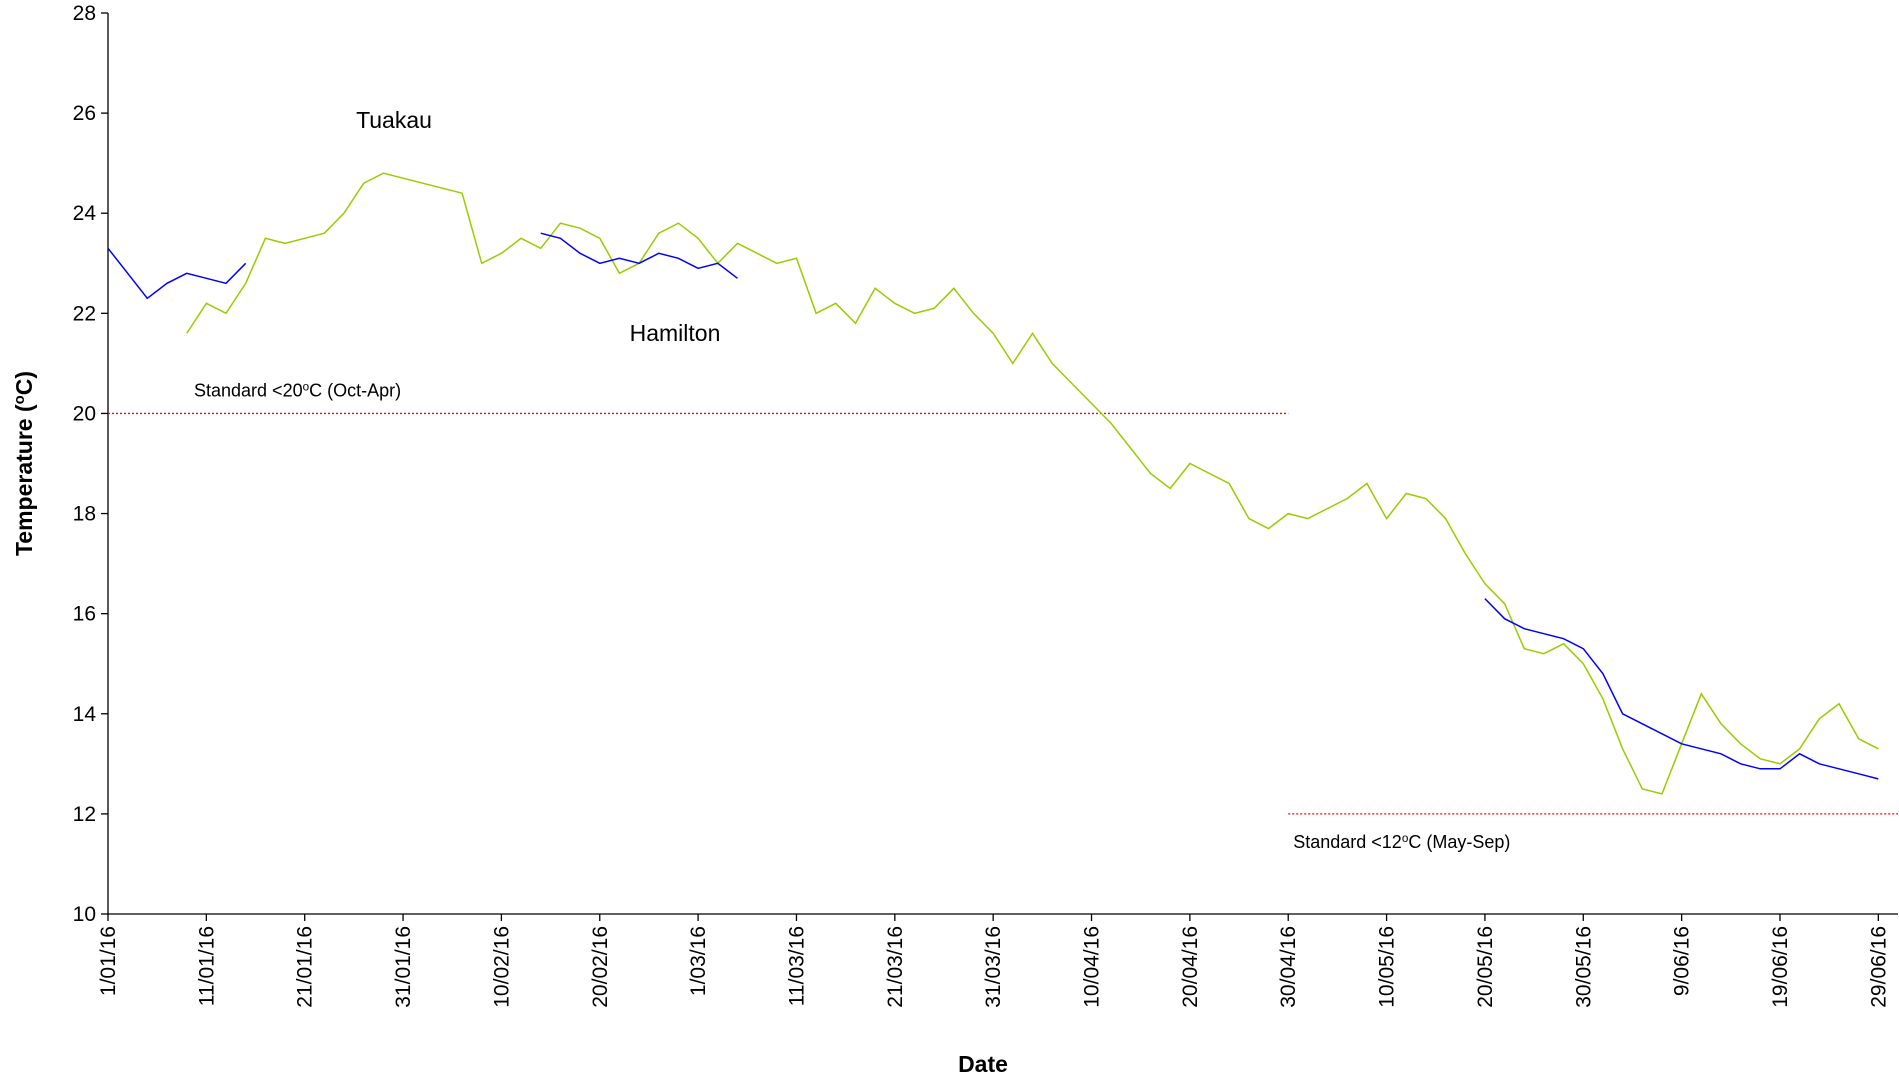  What do you see at coordinates (84, 914) in the screenshot?
I see `y-tick-label: 10` at bounding box center [84, 914].